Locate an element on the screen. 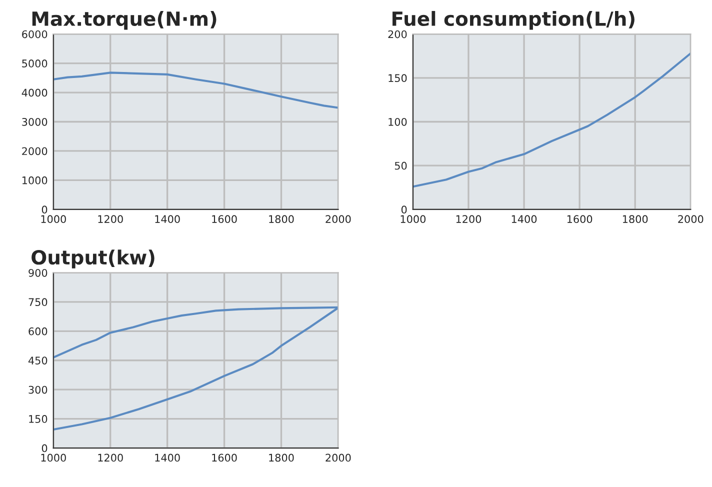 Image resolution: width=712 pixels, height=487 pixels. chart-title: Output(kw) is located at coordinates (93, 259).